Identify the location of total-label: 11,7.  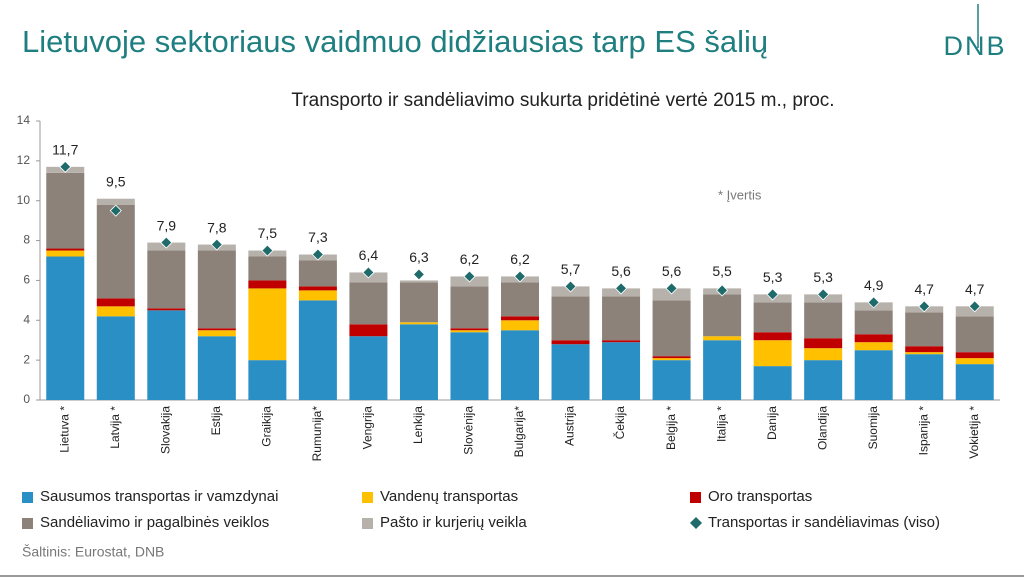
(65, 150).